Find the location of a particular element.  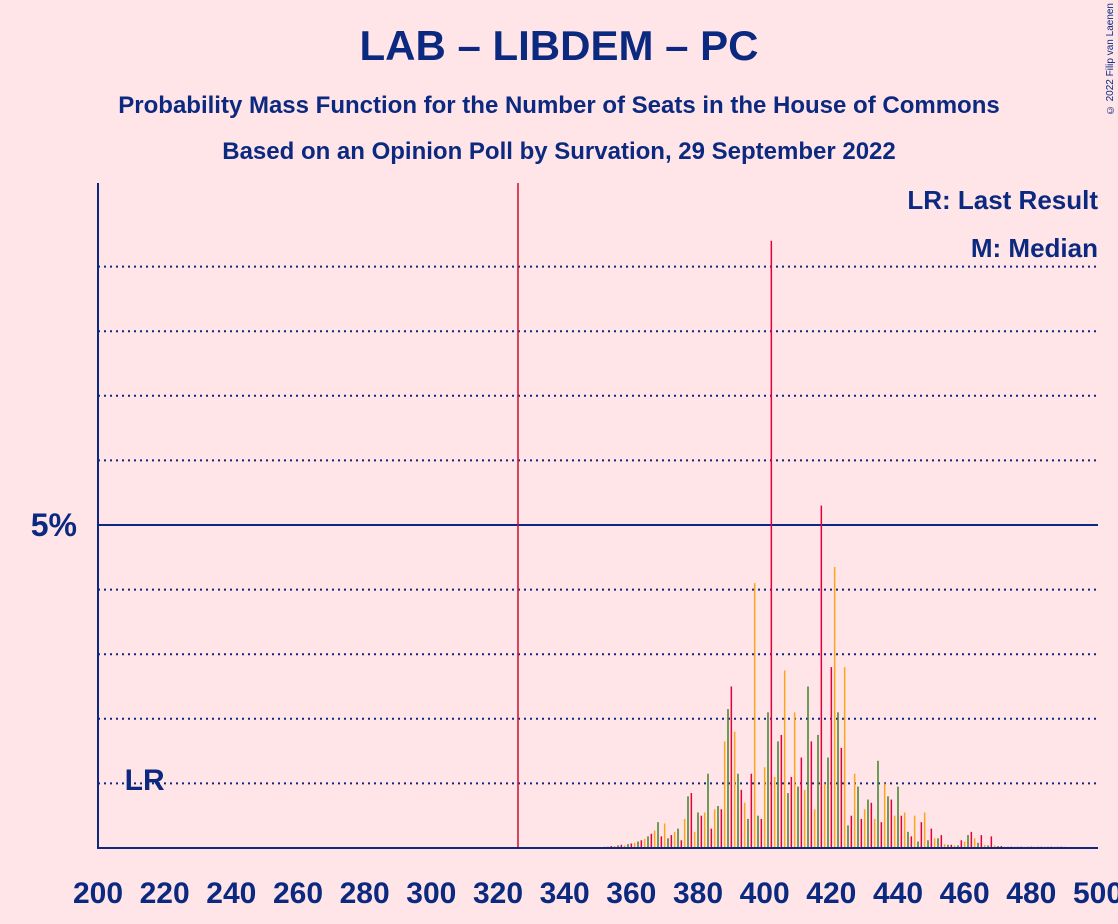

x-tick-label: 200 is located at coordinates (98, 893).